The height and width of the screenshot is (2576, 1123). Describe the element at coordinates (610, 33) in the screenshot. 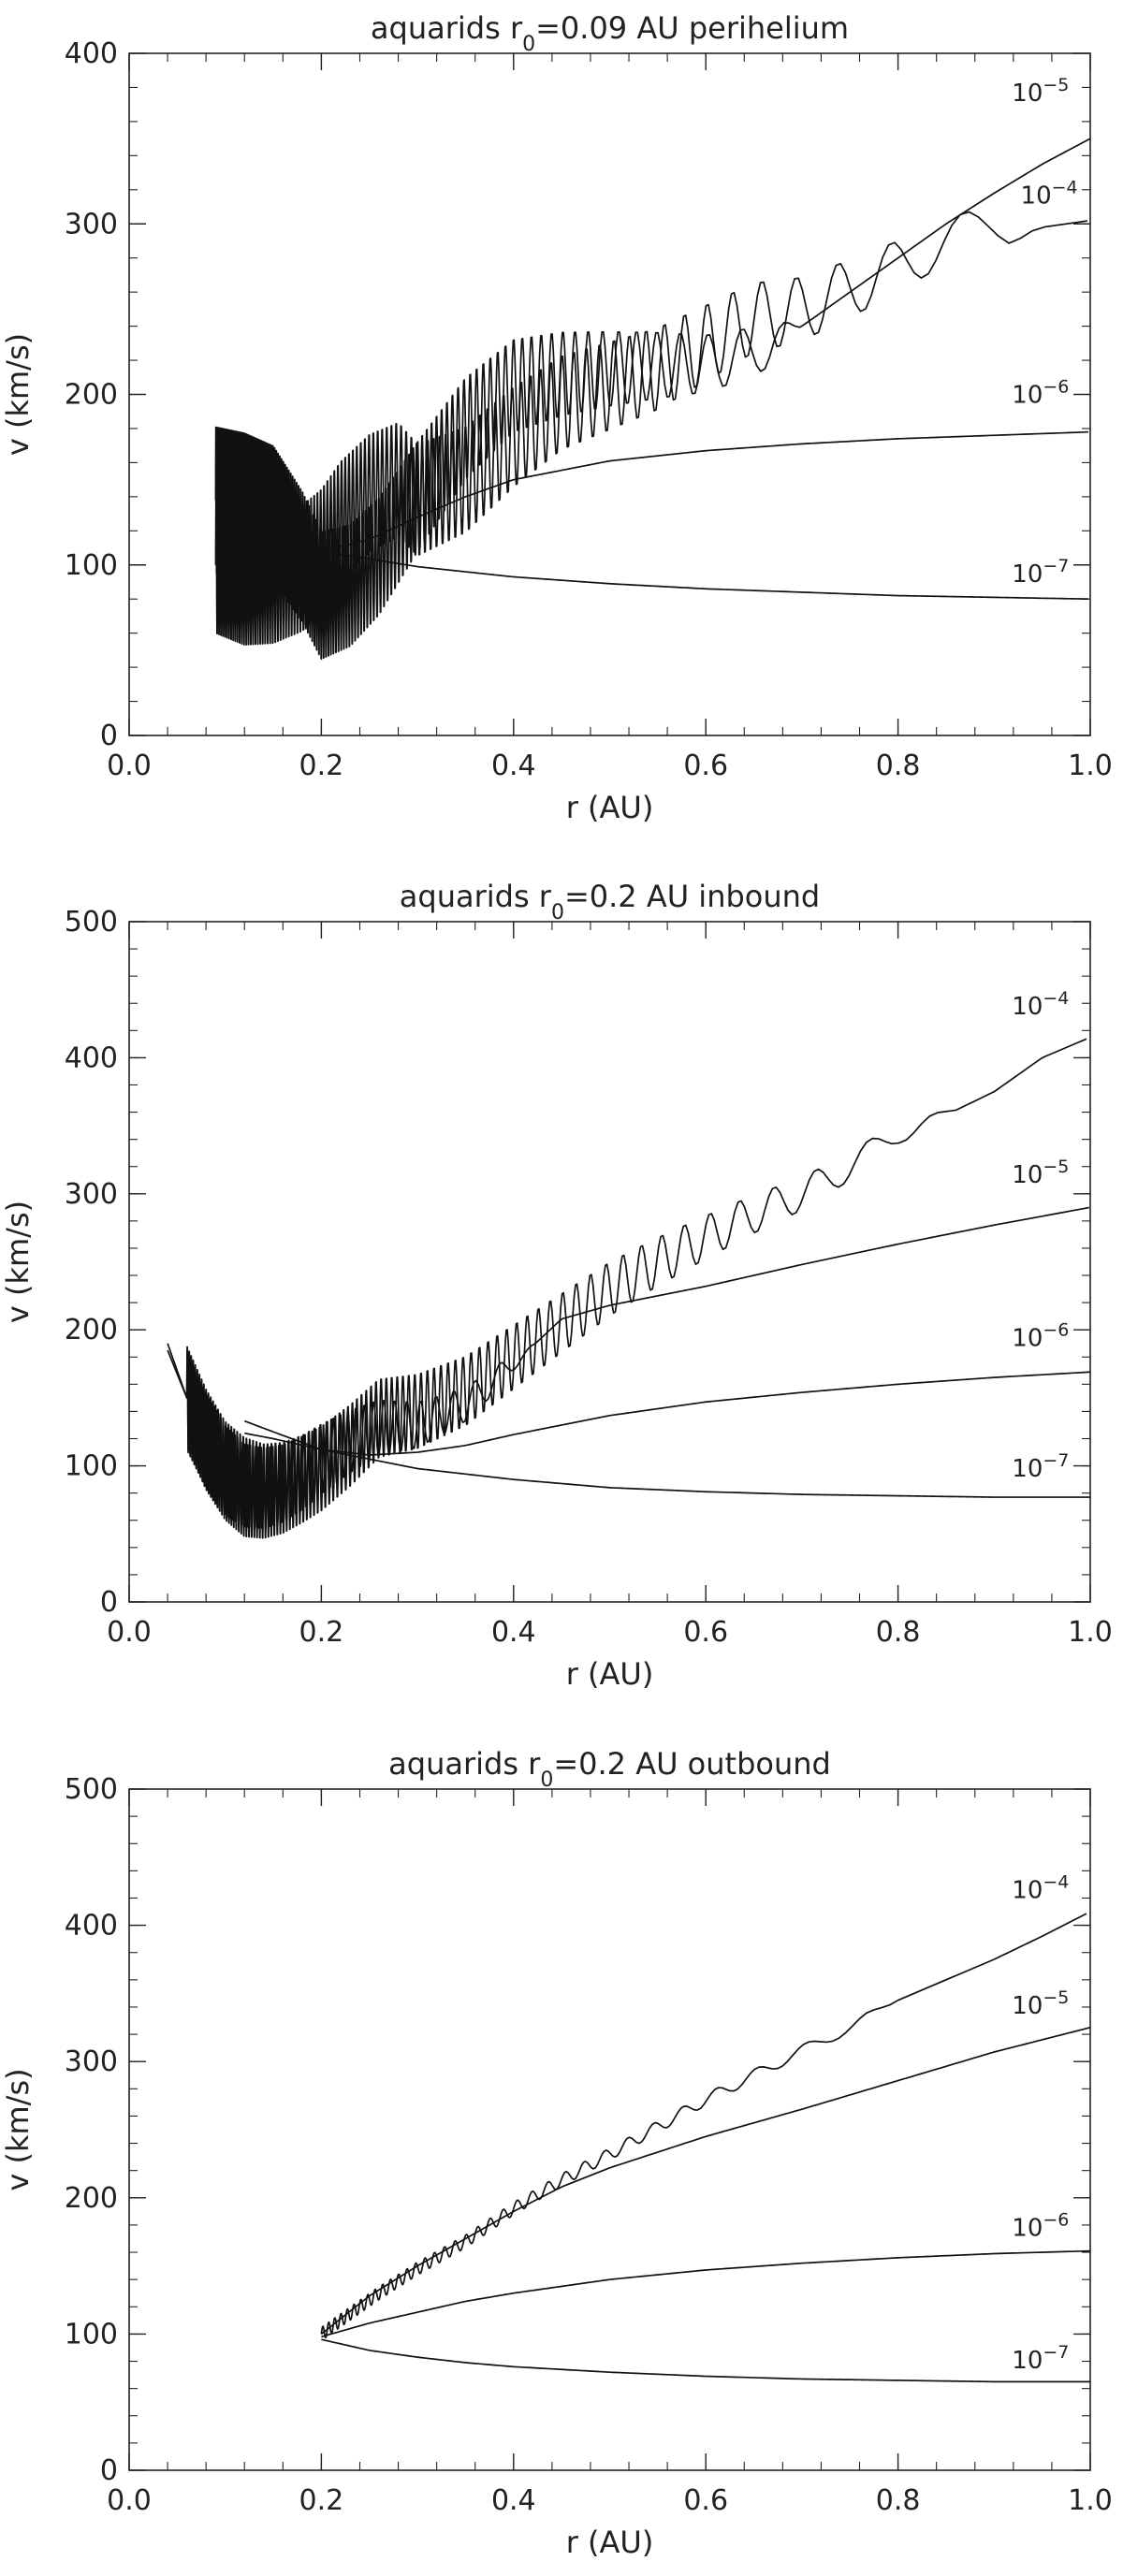

I see `chart-title: aquarids r0=0.09 AU perihelium` at that location.